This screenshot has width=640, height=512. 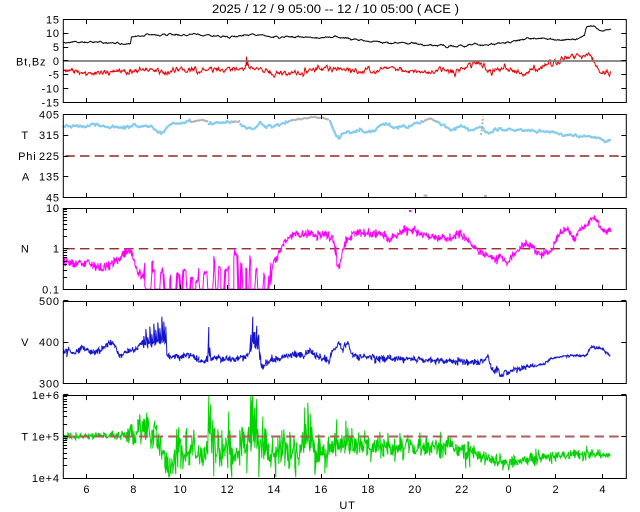 What do you see at coordinates (26, 178) in the screenshot?
I see `svg-text: A` at bounding box center [26, 178].